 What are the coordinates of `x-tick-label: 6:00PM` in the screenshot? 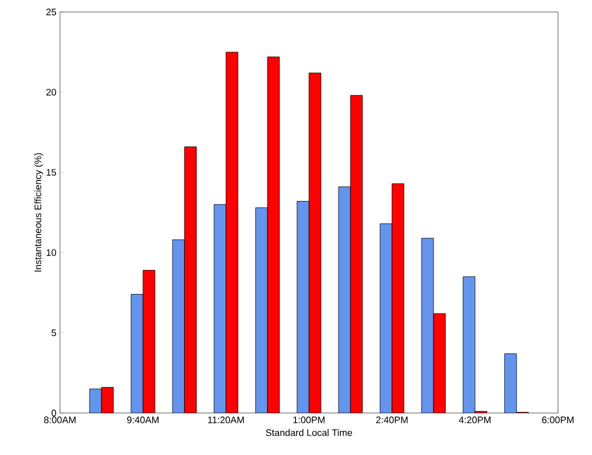 It's located at (558, 420).